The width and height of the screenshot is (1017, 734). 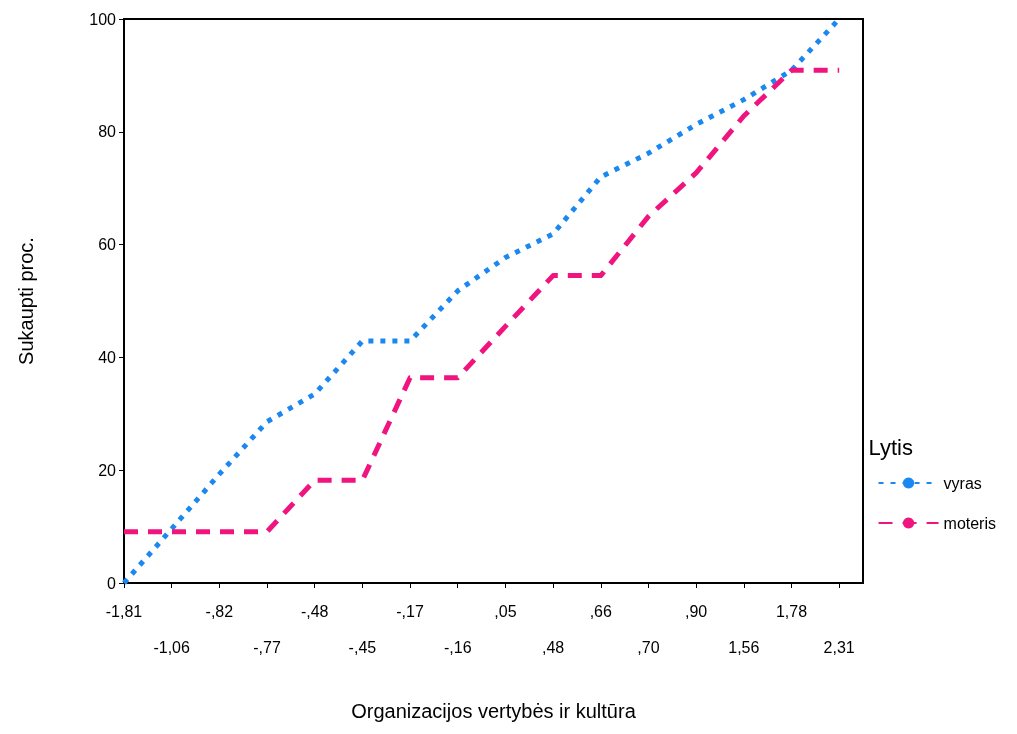 What do you see at coordinates (107, 132) in the screenshot?
I see `y-tick-label: 80` at bounding box center [107, 132].